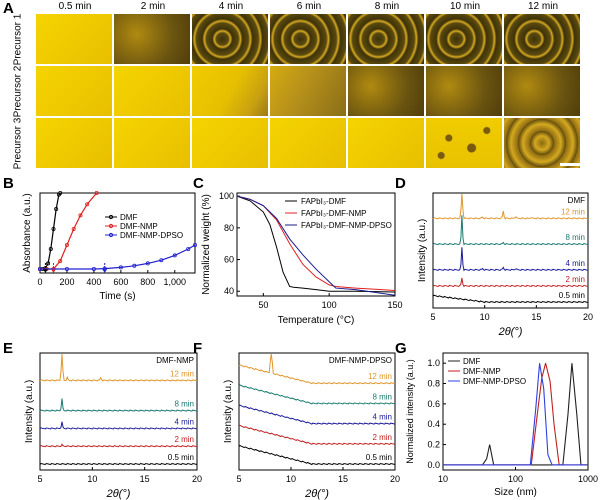 The height and width of the screenshot is (500, 600). What do you see at coordinates (75, 6) in the screenshot?
I see `column-title: 0.5 min` at bounding box center [75, 6].